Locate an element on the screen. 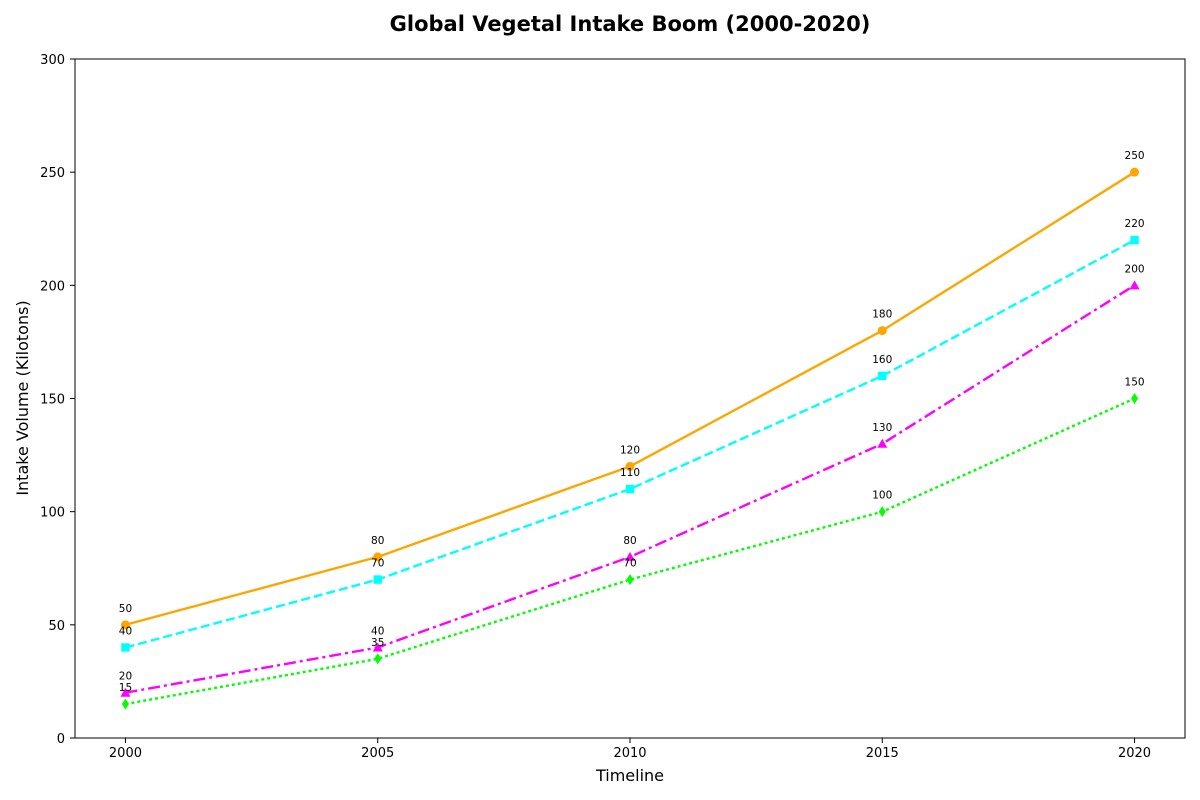  data-label: 20 is located at coordinates (125, 677).